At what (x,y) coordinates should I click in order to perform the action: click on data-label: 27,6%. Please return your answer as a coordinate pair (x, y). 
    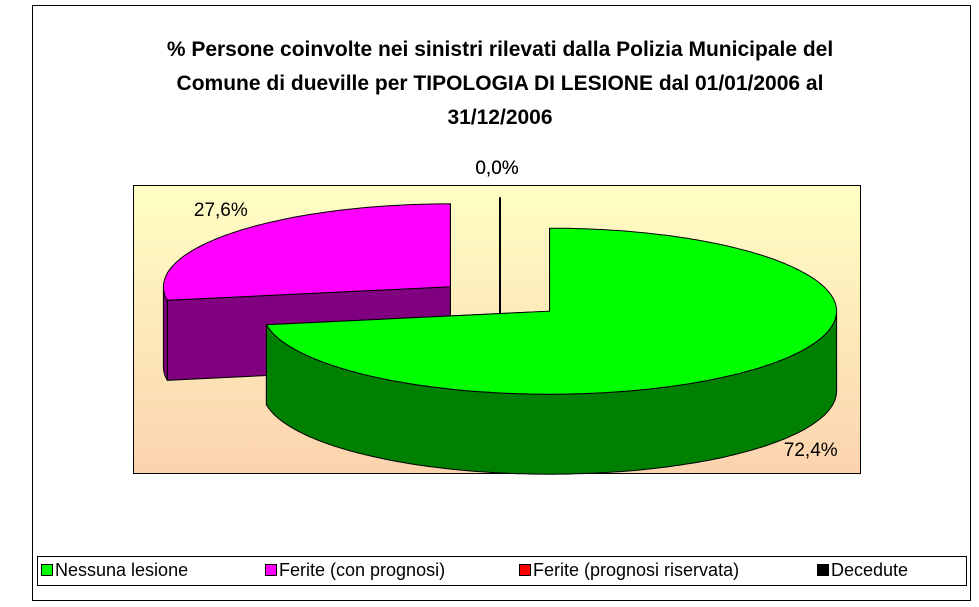
    Looking at the image, I should click on (221, 210).